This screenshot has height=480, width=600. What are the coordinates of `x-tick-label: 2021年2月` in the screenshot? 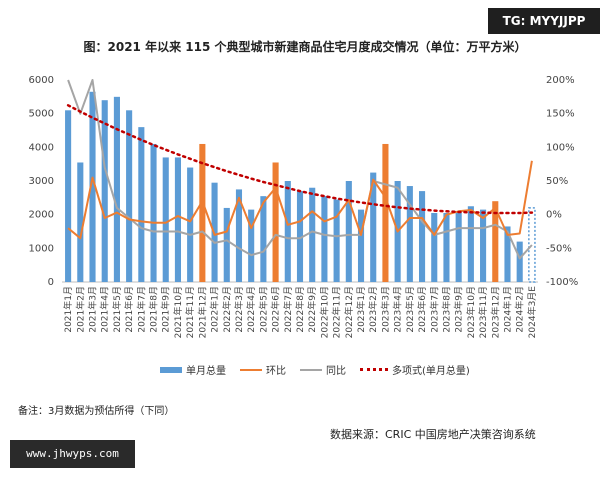 It's located at (80, 309).